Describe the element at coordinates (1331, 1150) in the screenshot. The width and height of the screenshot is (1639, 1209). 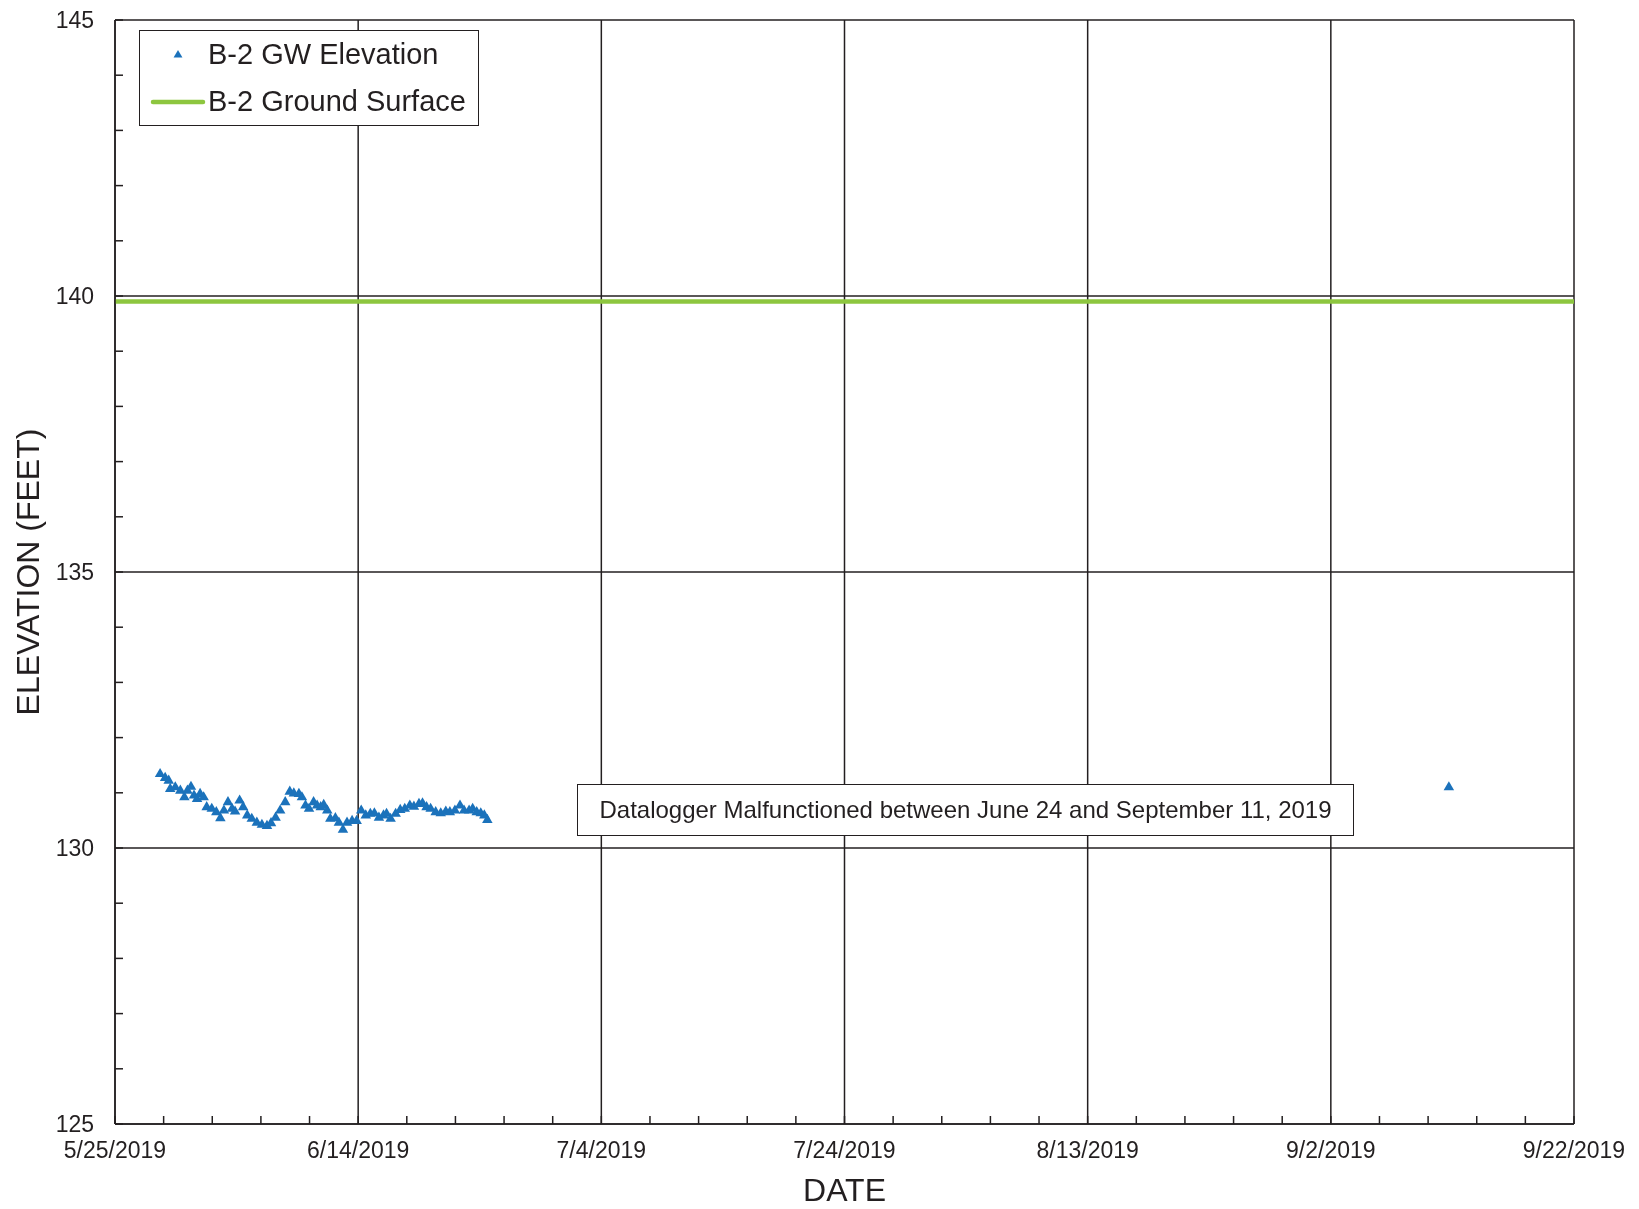
I see `x-tick-label: 9/2/2019` at that location.